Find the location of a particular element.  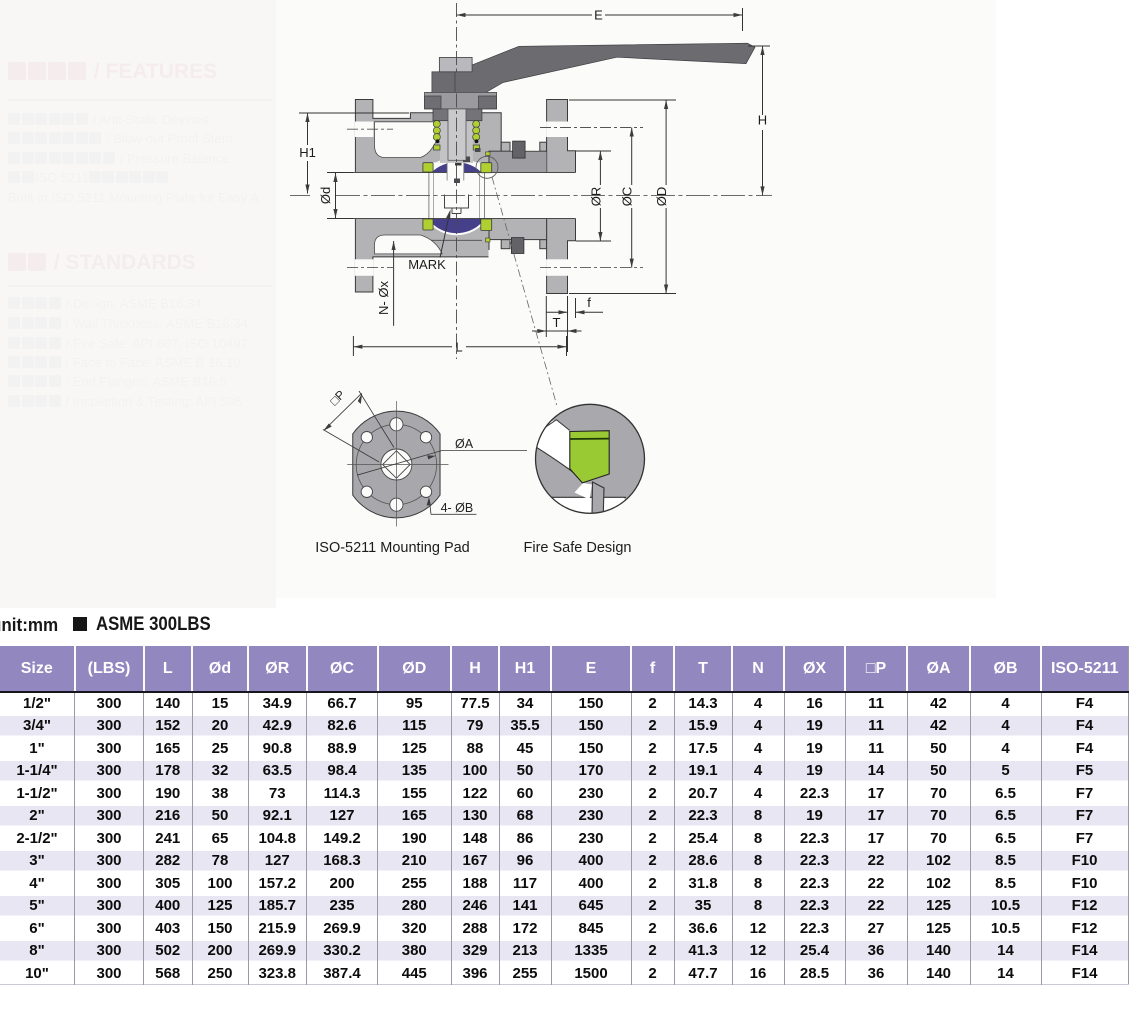

svg-text: Ød is located at coordinates (325, 195).